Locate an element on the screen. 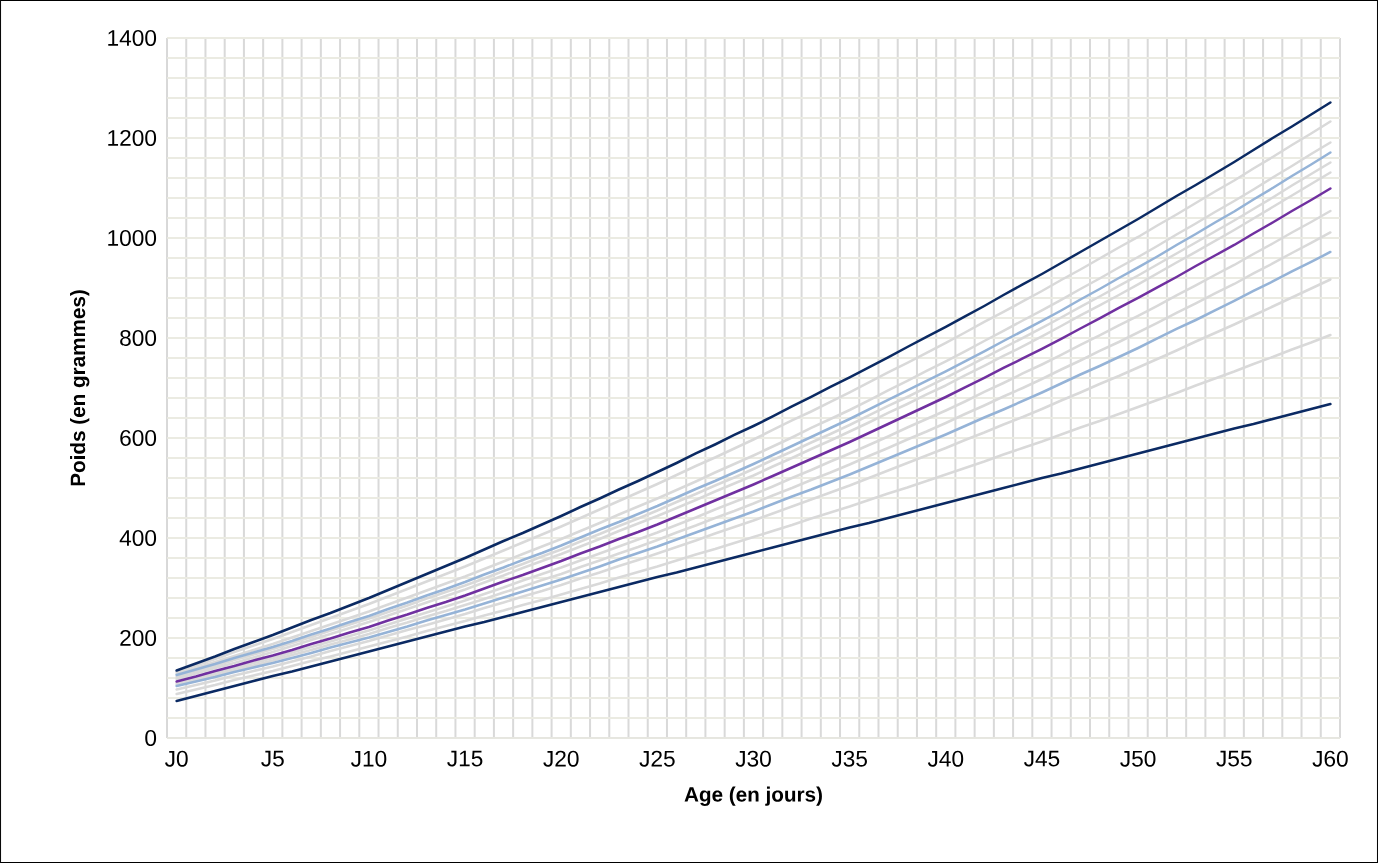  x-tick-label: J15 is located at coordinates (465, 758).